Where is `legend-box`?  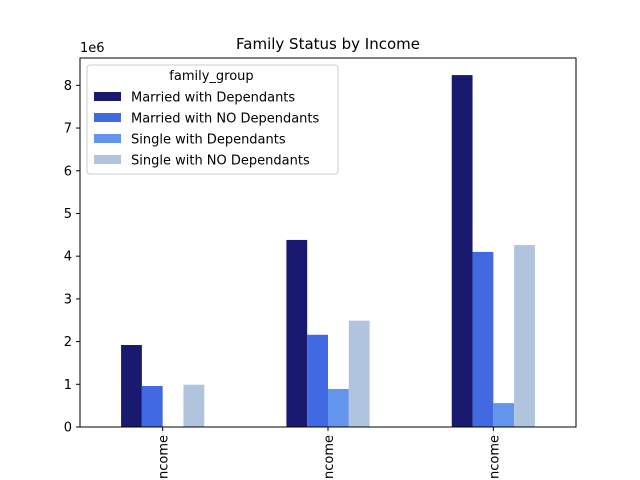 legend-box is located at coordinates (212, 119).